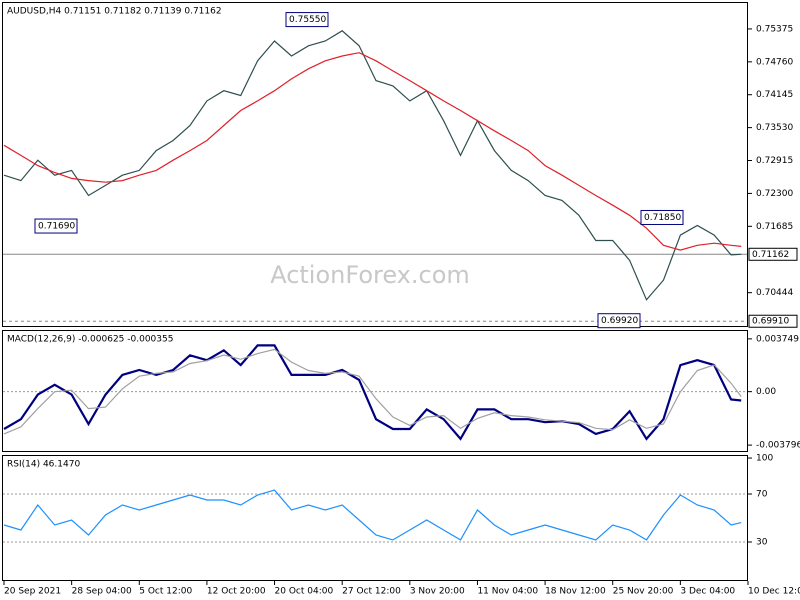 The image size is (800, 600). I want to click on price-label: 0.71162, so click(770, 255).